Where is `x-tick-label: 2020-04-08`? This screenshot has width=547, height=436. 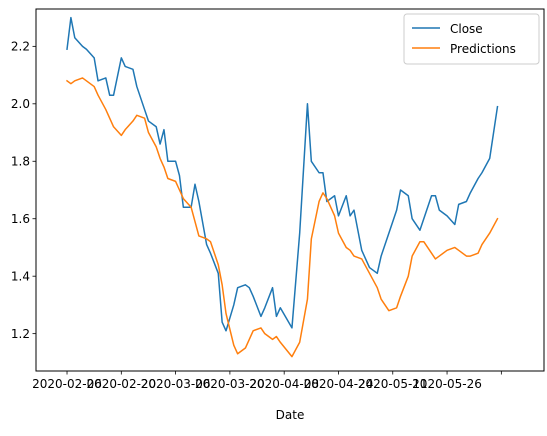 x-tick-label: 2020-04-08 is located at coordinates (284, 384).